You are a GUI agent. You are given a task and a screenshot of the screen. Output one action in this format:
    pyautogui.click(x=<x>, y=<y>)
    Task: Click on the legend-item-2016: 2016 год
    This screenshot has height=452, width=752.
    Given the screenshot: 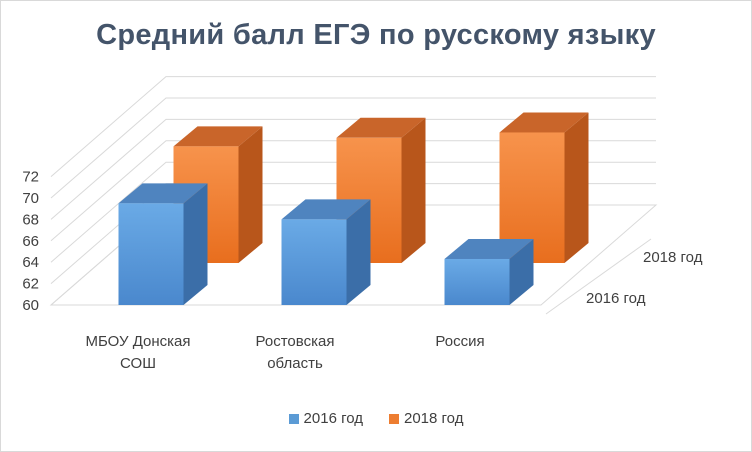 What is the action you would take?
    pyautogui.click(x=325, y=418)
    